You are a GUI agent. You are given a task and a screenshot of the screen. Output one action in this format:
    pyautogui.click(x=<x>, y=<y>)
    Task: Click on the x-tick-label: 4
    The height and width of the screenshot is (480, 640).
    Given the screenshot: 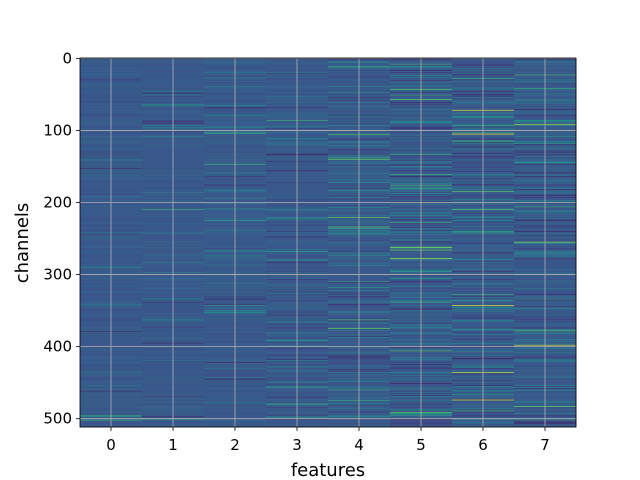 What is the action you would take?
    pyautogui.click(x=359, y=445)
    